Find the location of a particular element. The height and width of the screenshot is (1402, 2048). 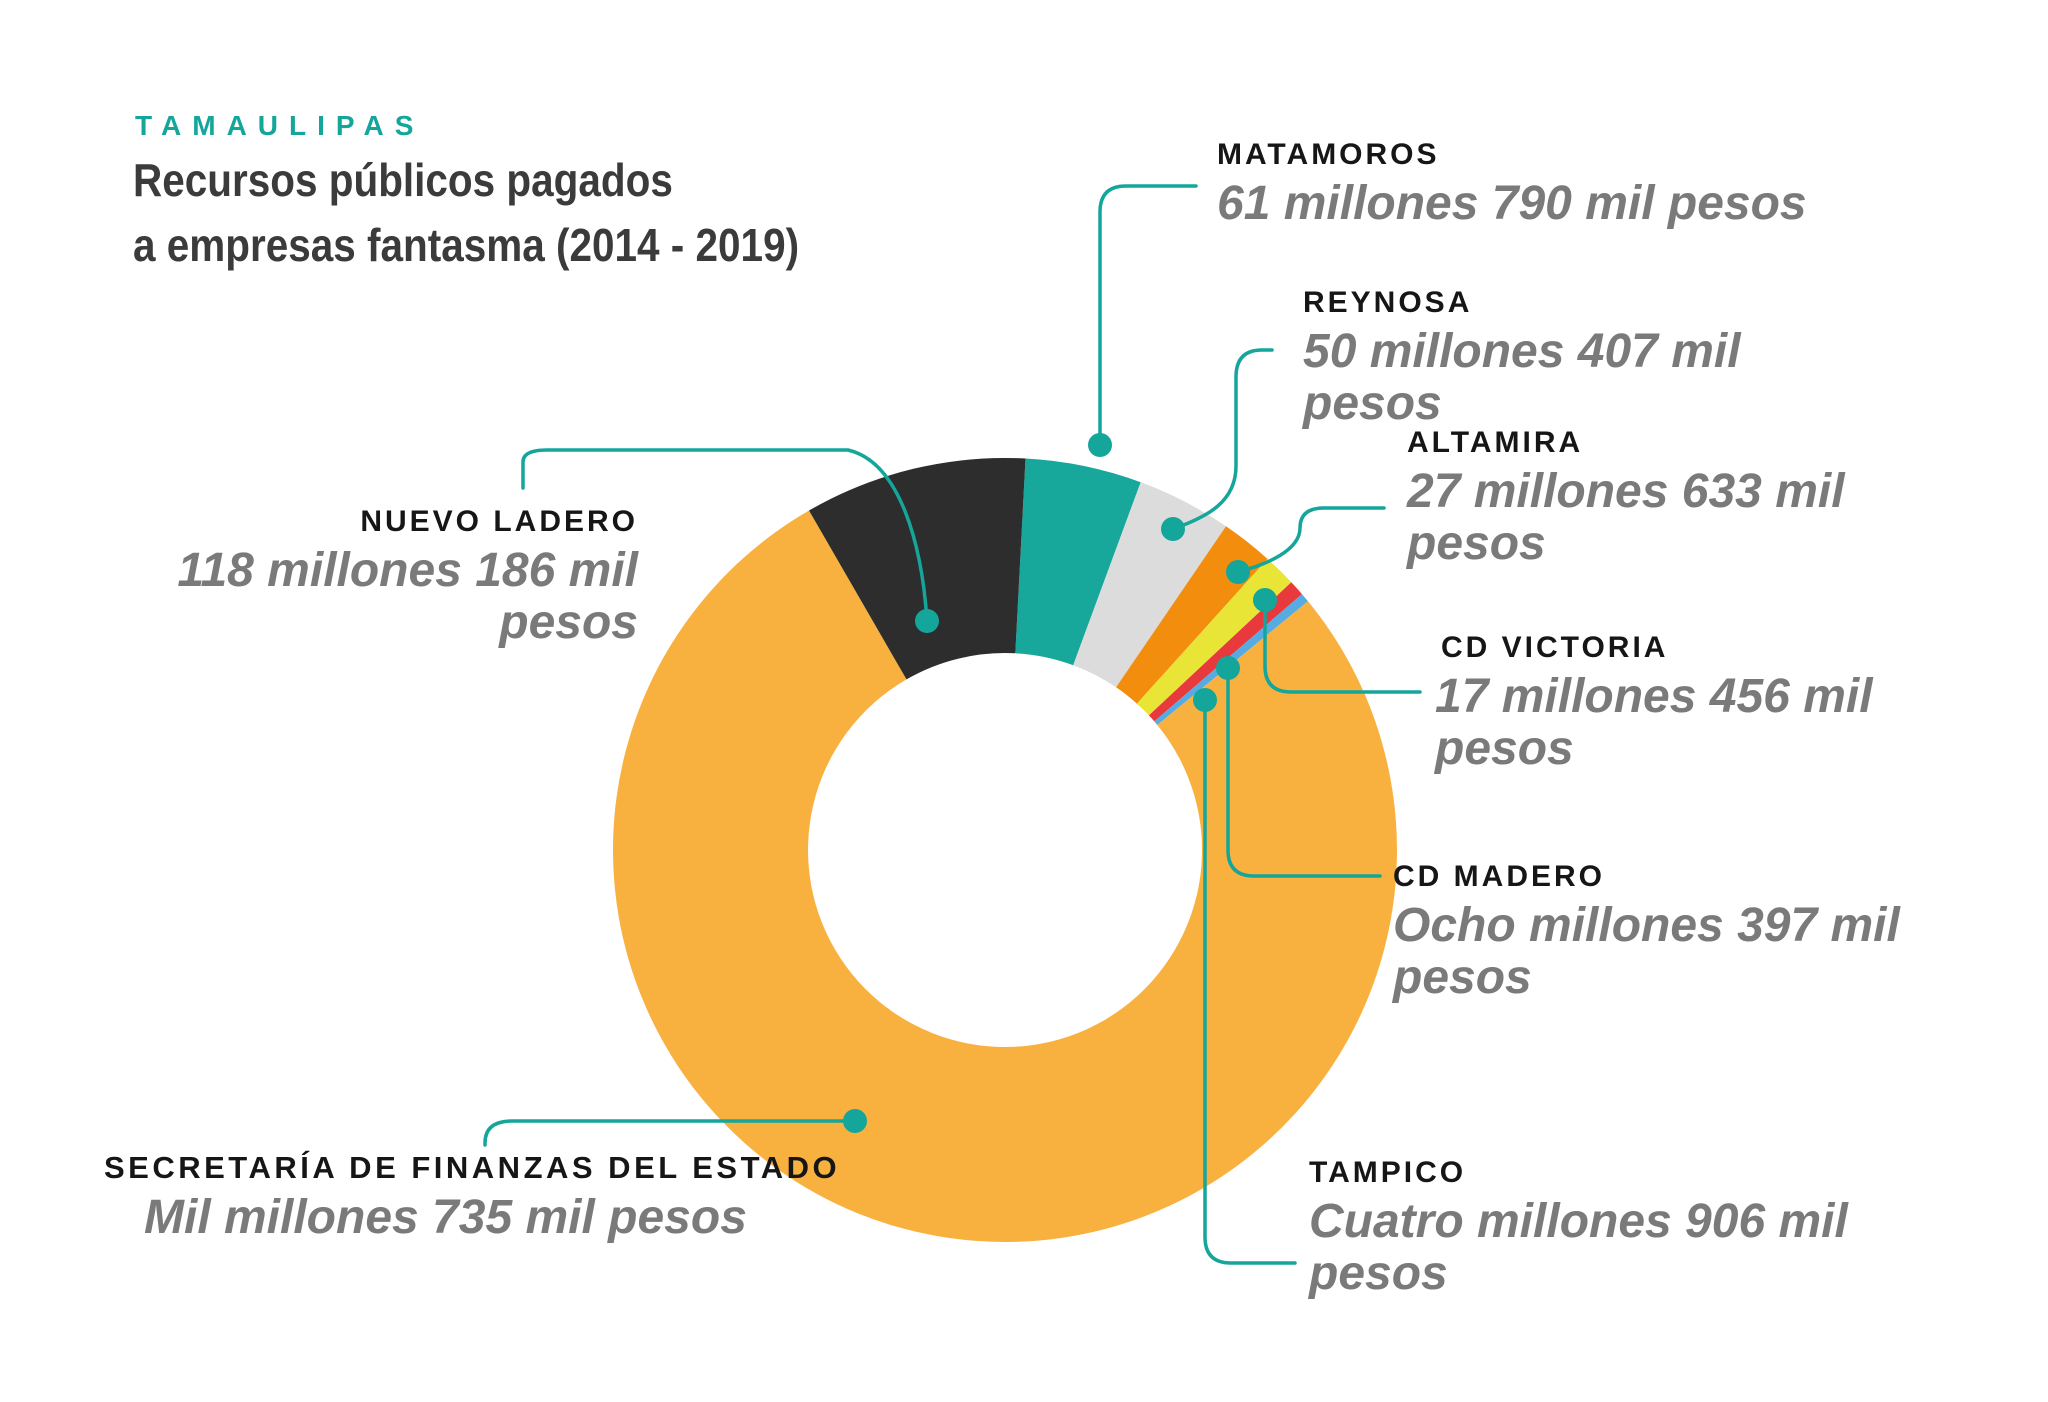

connector-dot-reynosa is located at coordinates (1173, 529).